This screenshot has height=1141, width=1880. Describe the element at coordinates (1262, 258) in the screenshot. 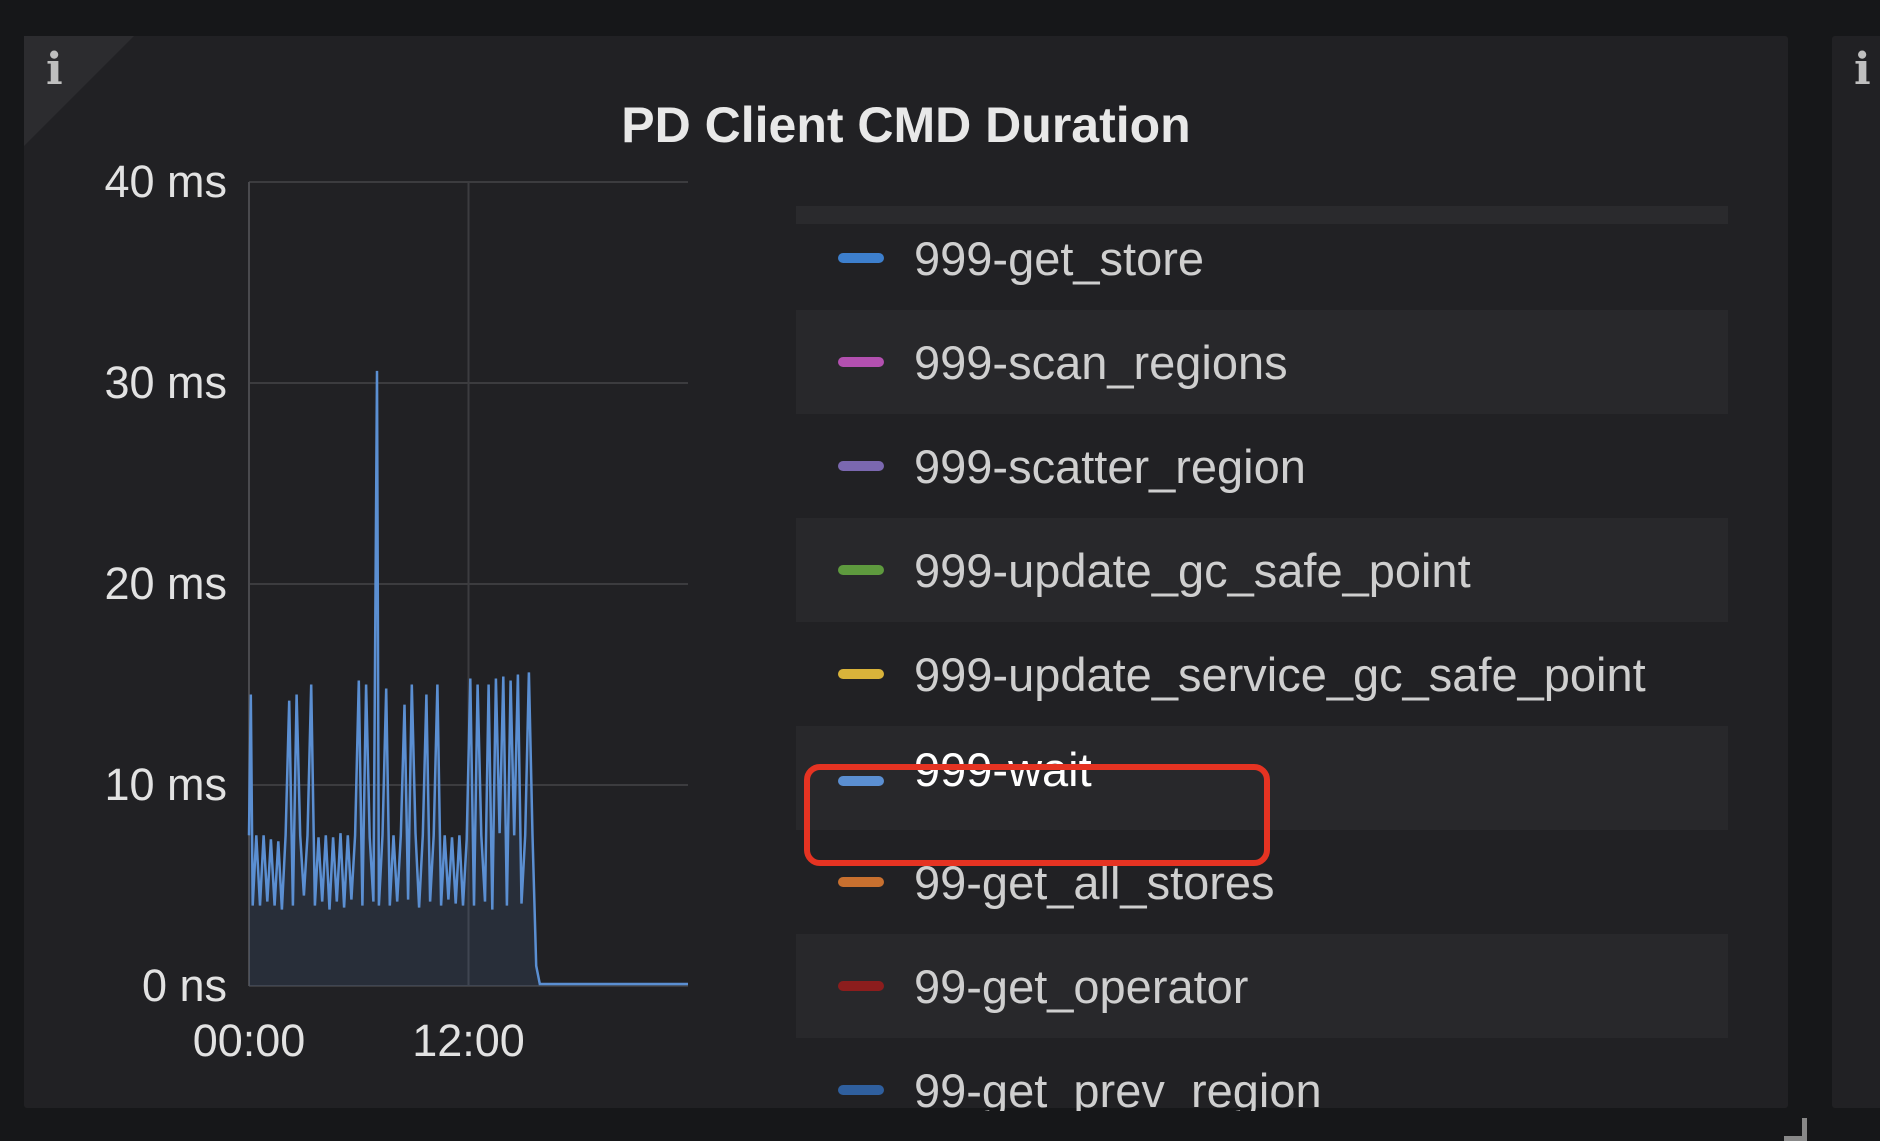

I see `legend-item: 999-get_store` at that location.